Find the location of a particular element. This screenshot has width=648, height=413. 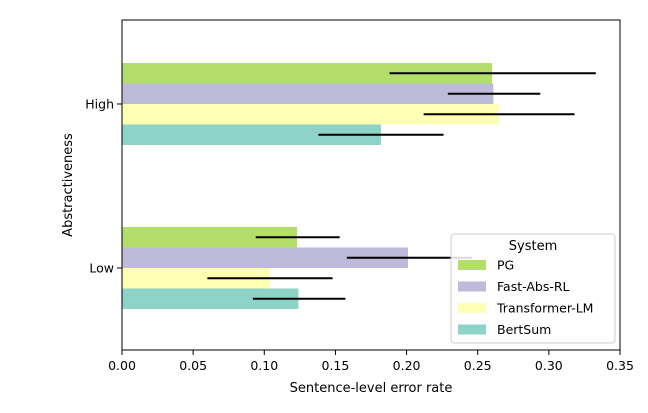

y-ticks: High Low is located at coordinates (103, 186).